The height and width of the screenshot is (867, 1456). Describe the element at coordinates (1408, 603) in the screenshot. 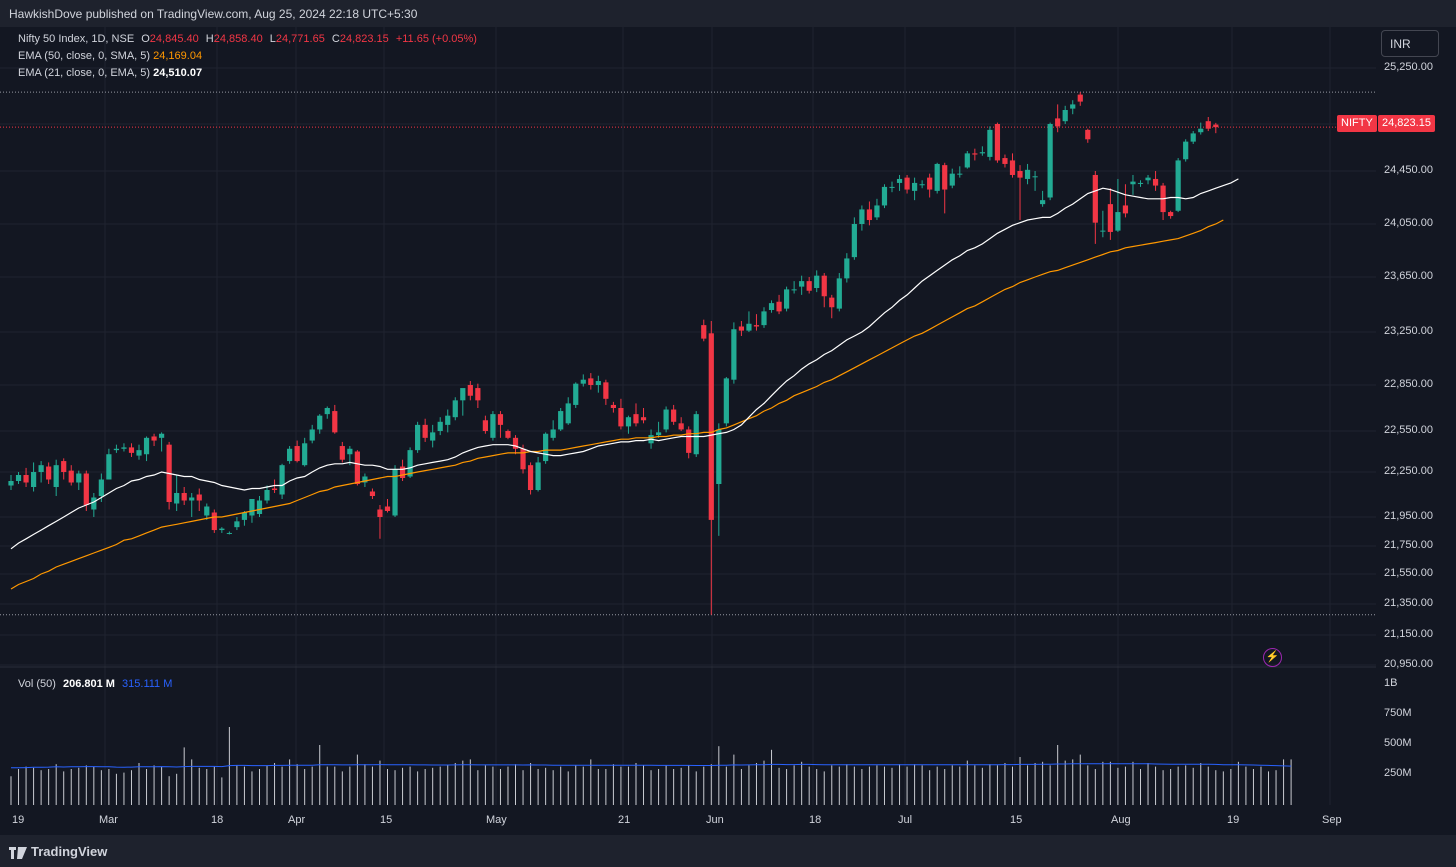

I see `price-tick-label: 21,350.00` at that location.